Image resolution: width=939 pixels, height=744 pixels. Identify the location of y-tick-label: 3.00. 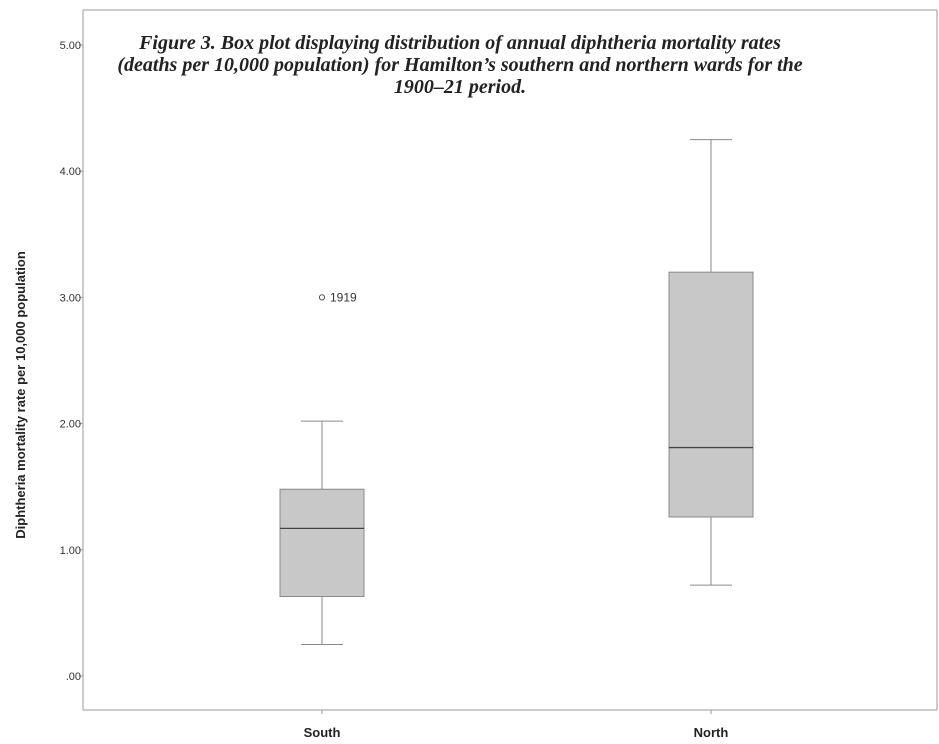
(70, 298).